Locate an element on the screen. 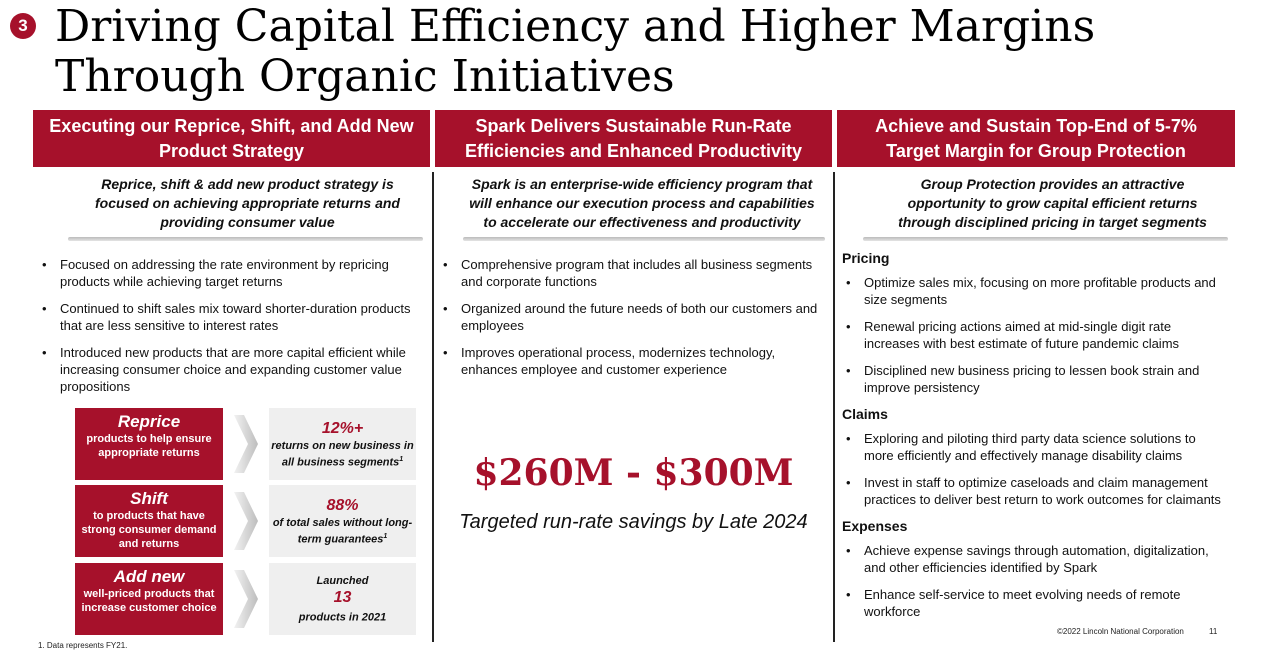 The height and width of the screenshot is (659, 1269). result-metric: 13 is located at coordinates (342, 597).